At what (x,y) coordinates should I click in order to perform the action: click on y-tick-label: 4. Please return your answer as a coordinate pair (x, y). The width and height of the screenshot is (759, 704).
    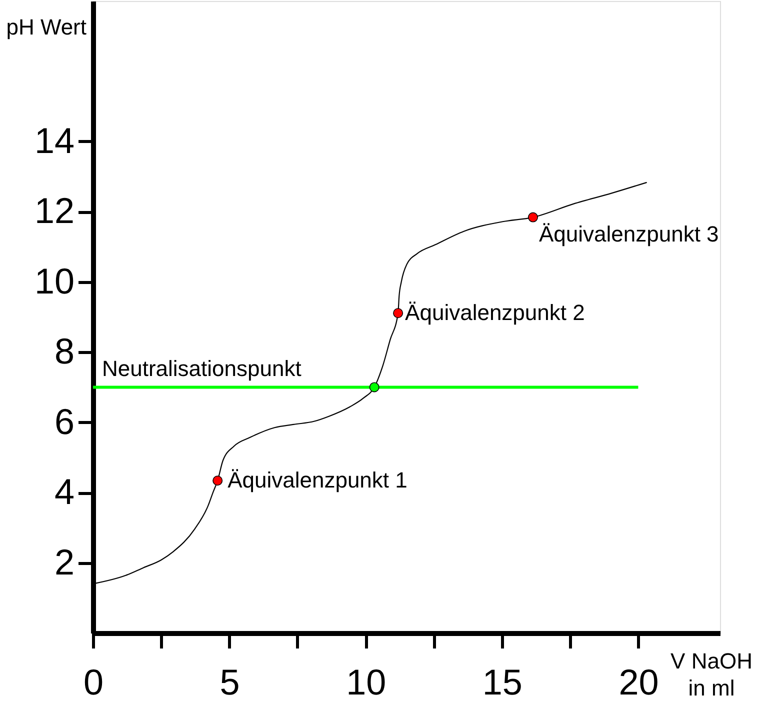
    Looking at the image, I should click on (64, 491).